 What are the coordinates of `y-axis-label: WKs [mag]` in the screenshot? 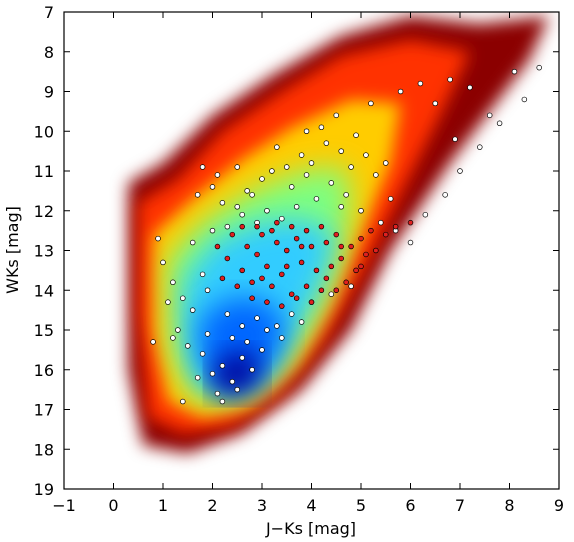 It's located at (12, 250).